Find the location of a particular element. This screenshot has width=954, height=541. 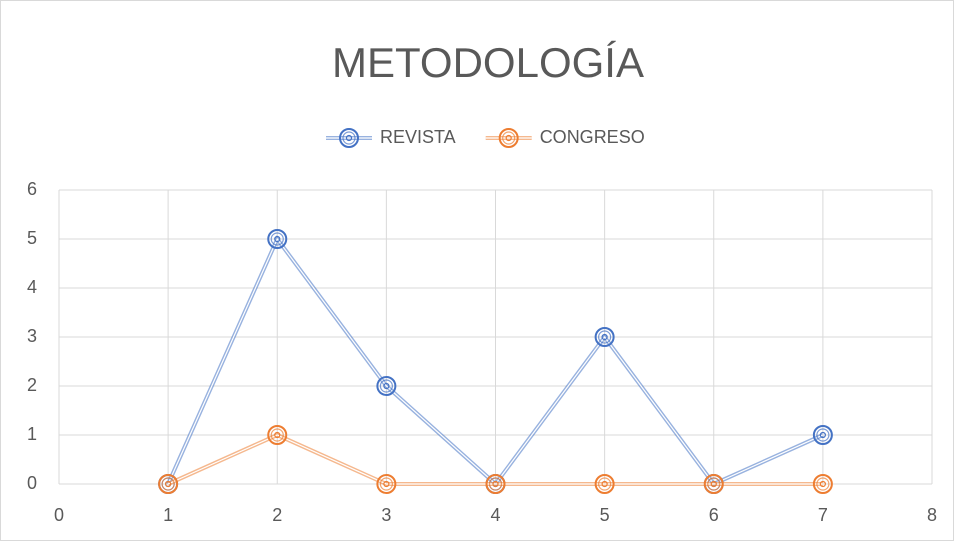

x-tick-label: 6 is located at coordinates (714, 515).